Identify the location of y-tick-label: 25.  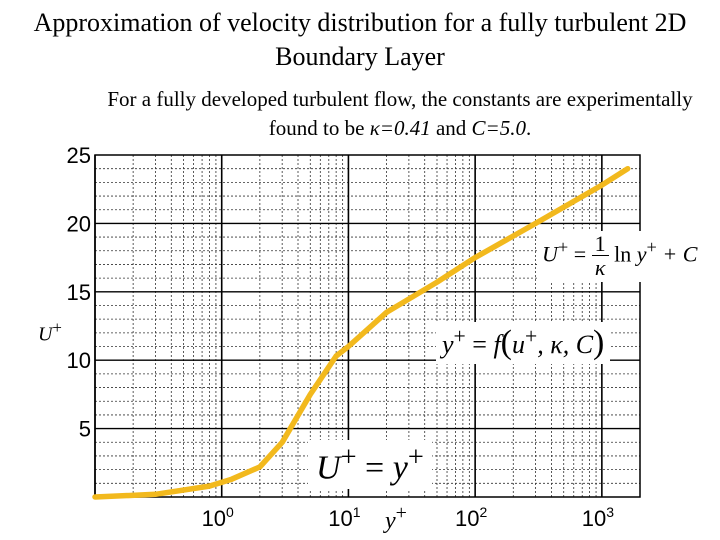
(79, 155).